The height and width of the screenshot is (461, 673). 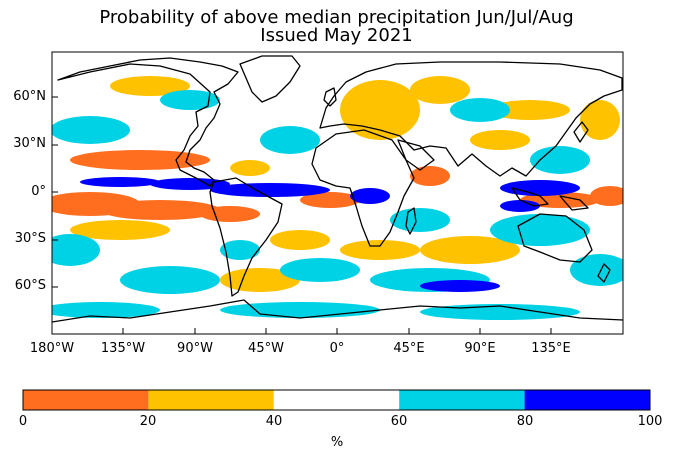 I want to click on coastline-uk, so click(x=330, y=97).